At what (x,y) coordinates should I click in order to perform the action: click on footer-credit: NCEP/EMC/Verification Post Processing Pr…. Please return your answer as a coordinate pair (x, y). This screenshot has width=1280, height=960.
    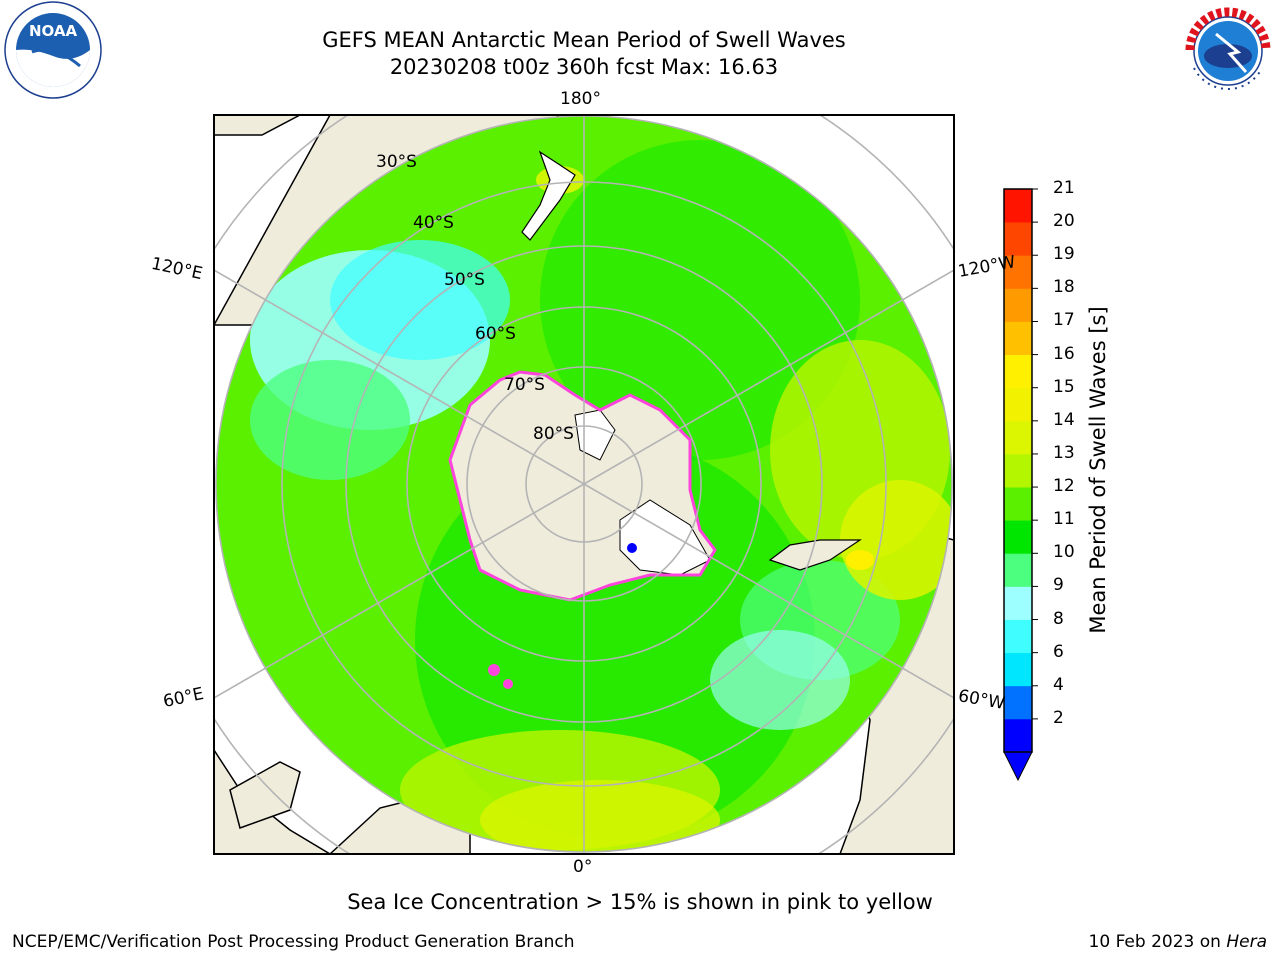
    Looking at the image, I should click on (293, 942).